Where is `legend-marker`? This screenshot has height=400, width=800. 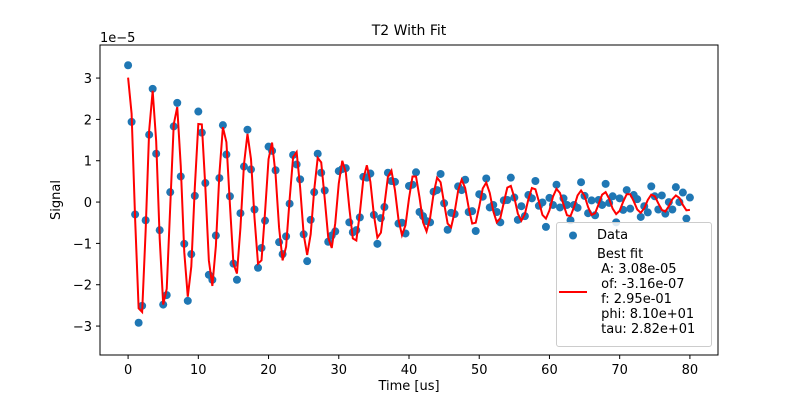 legend-marker is located at coordinates (573, 235).